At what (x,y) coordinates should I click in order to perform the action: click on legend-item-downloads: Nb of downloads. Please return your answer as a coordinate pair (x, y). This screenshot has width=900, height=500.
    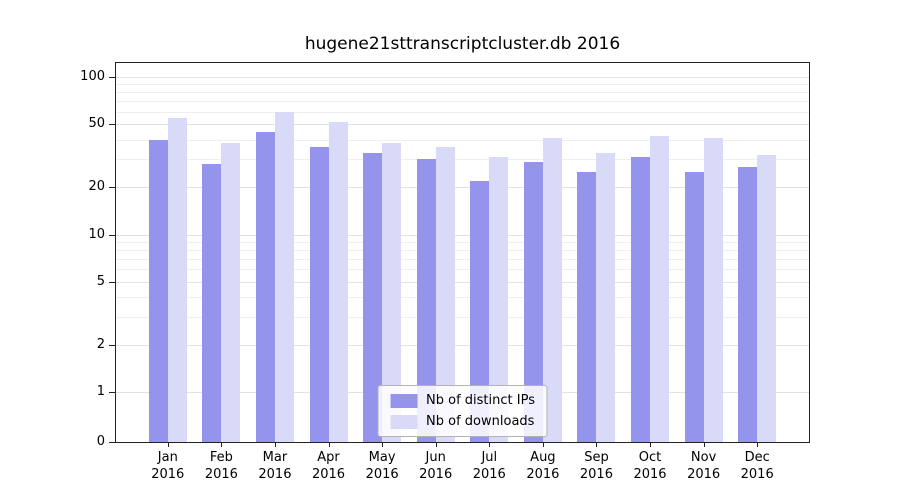
    Looking at the image, I should click on (462, 421).